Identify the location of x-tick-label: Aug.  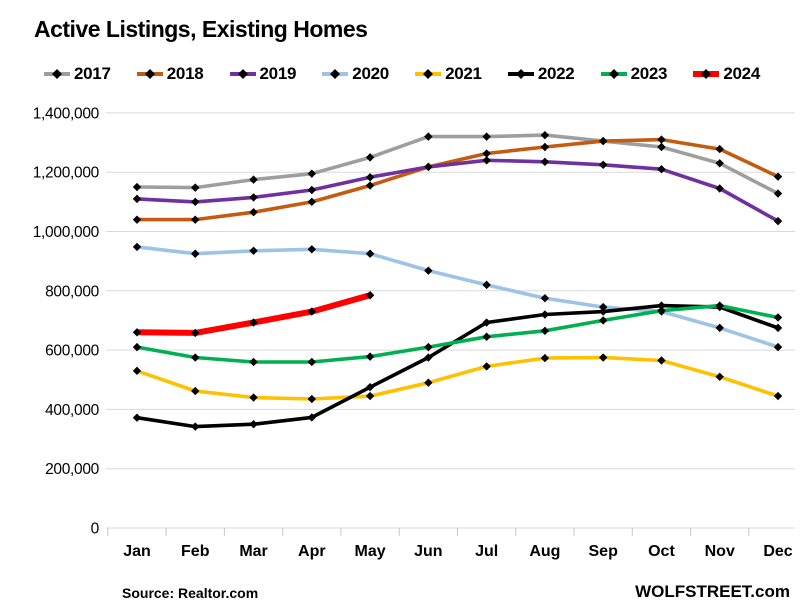
(544, 551).